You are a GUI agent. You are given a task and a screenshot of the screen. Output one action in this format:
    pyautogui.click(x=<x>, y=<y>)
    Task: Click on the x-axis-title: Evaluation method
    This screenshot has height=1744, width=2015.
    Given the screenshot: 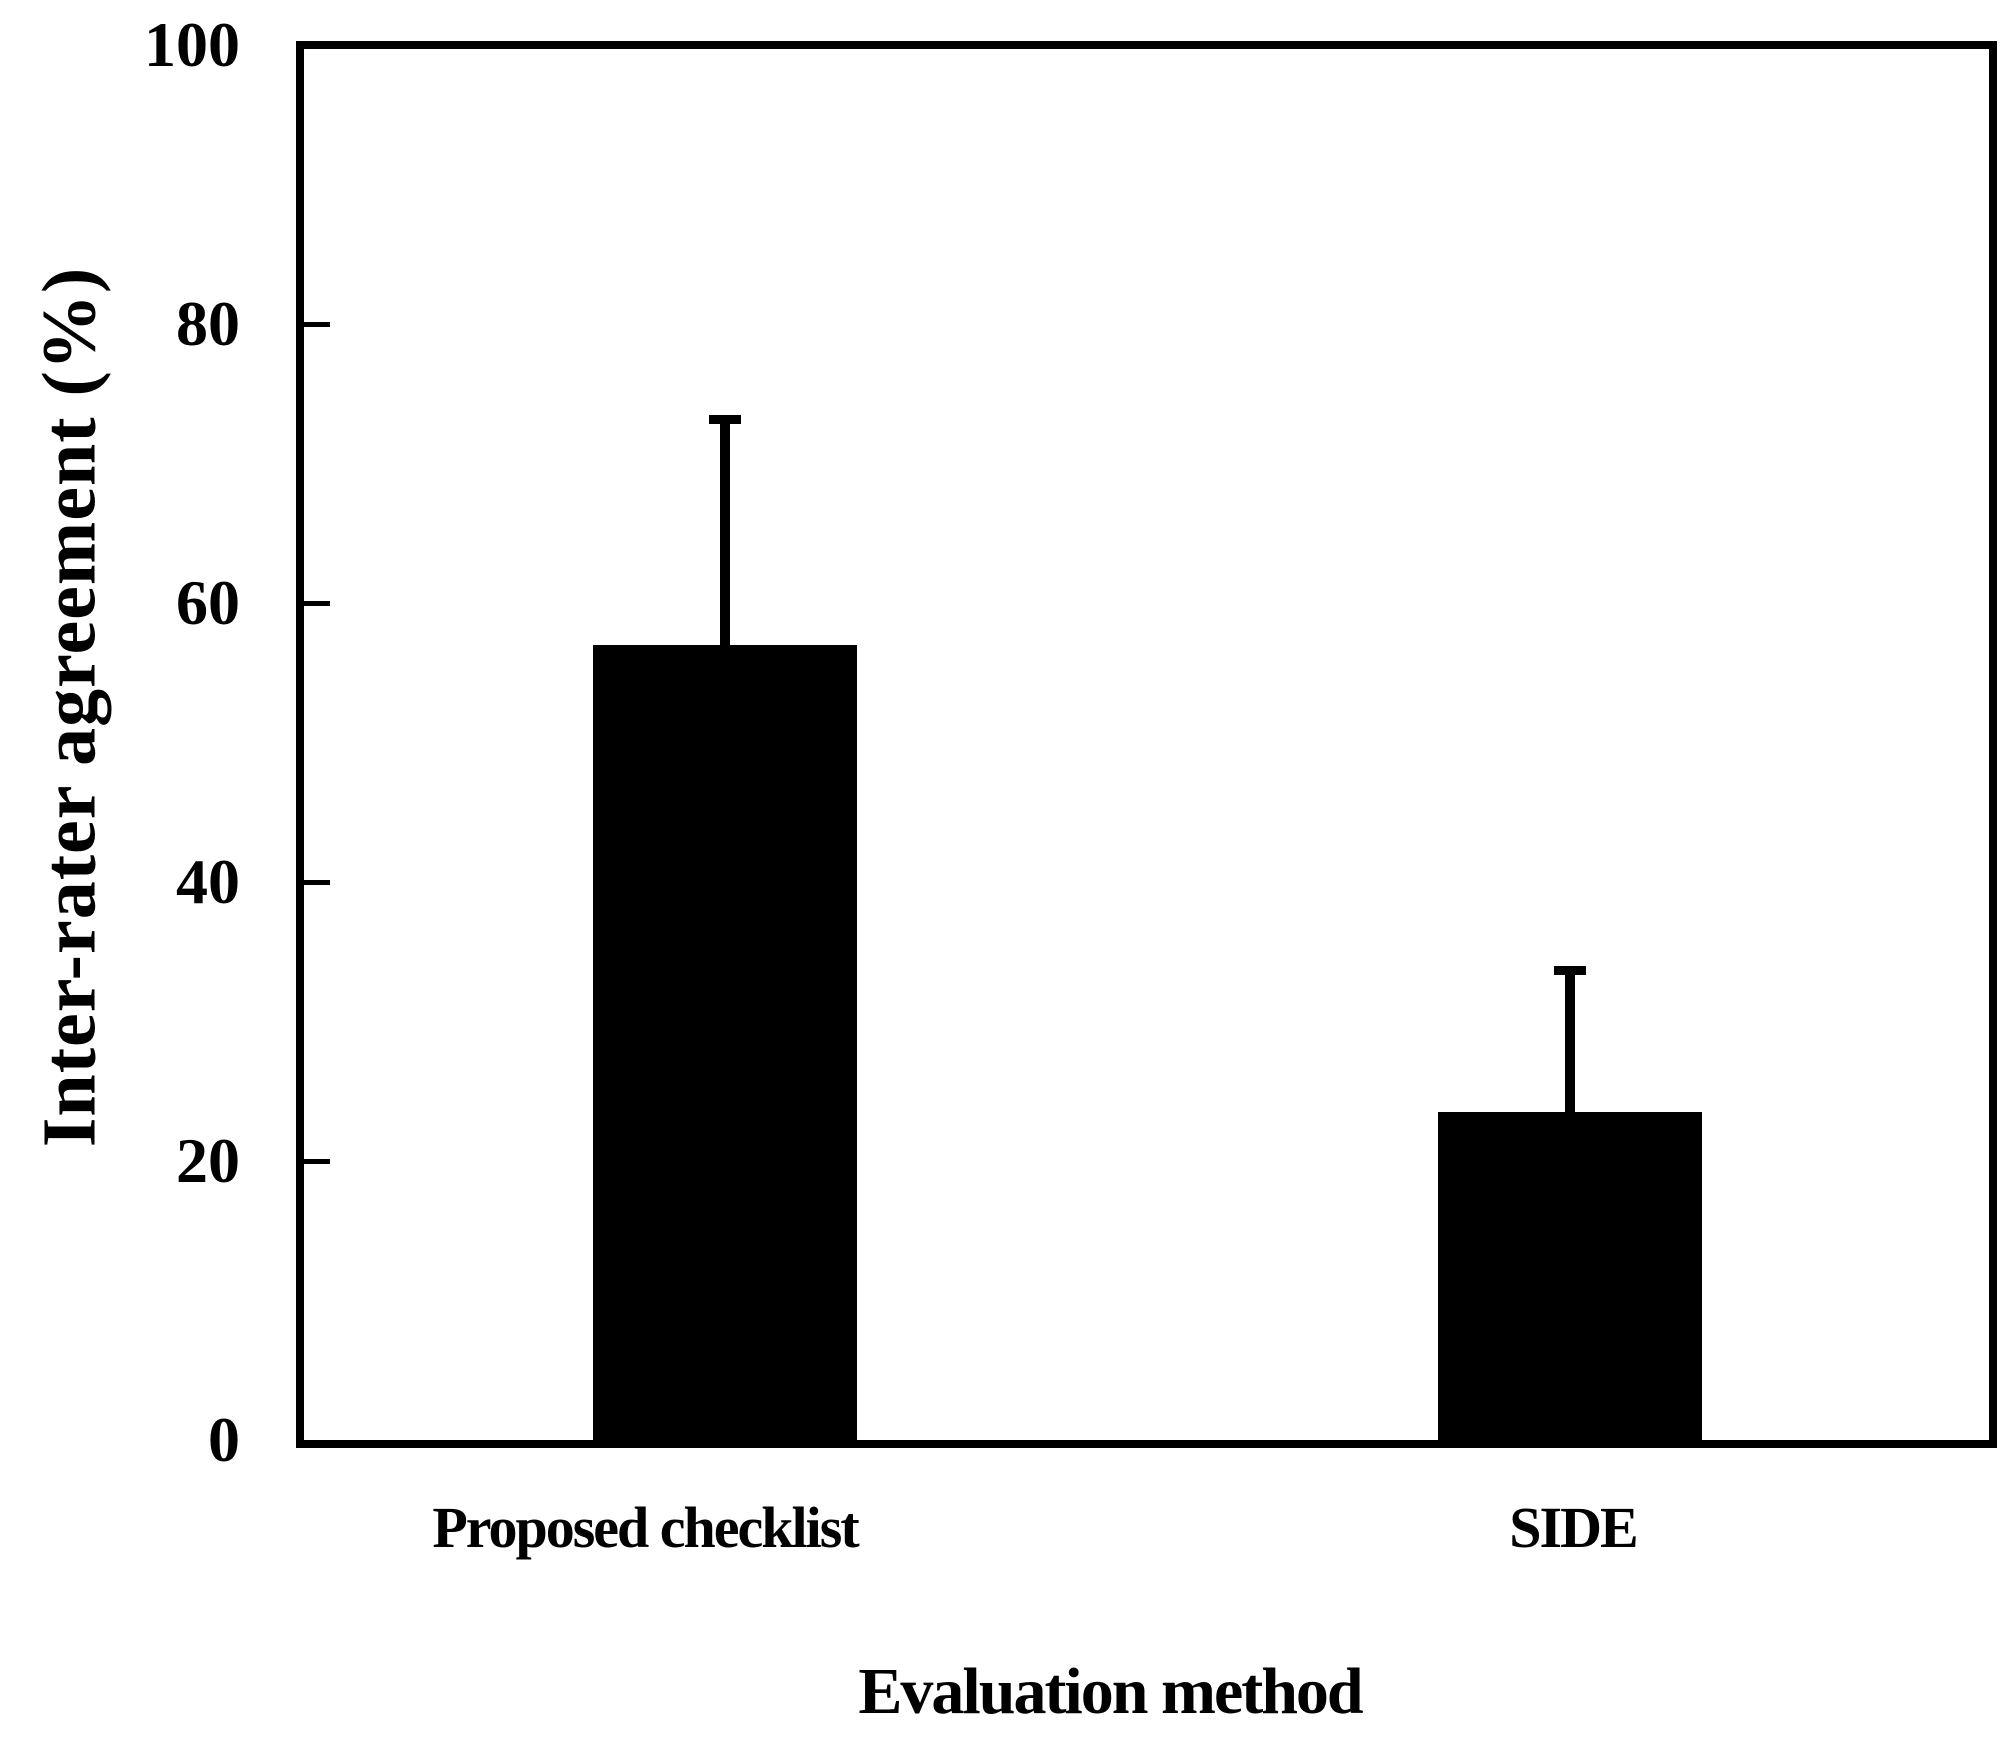 What is the action you would take?
    pyautogui.click(x=1110, y=1691)
    